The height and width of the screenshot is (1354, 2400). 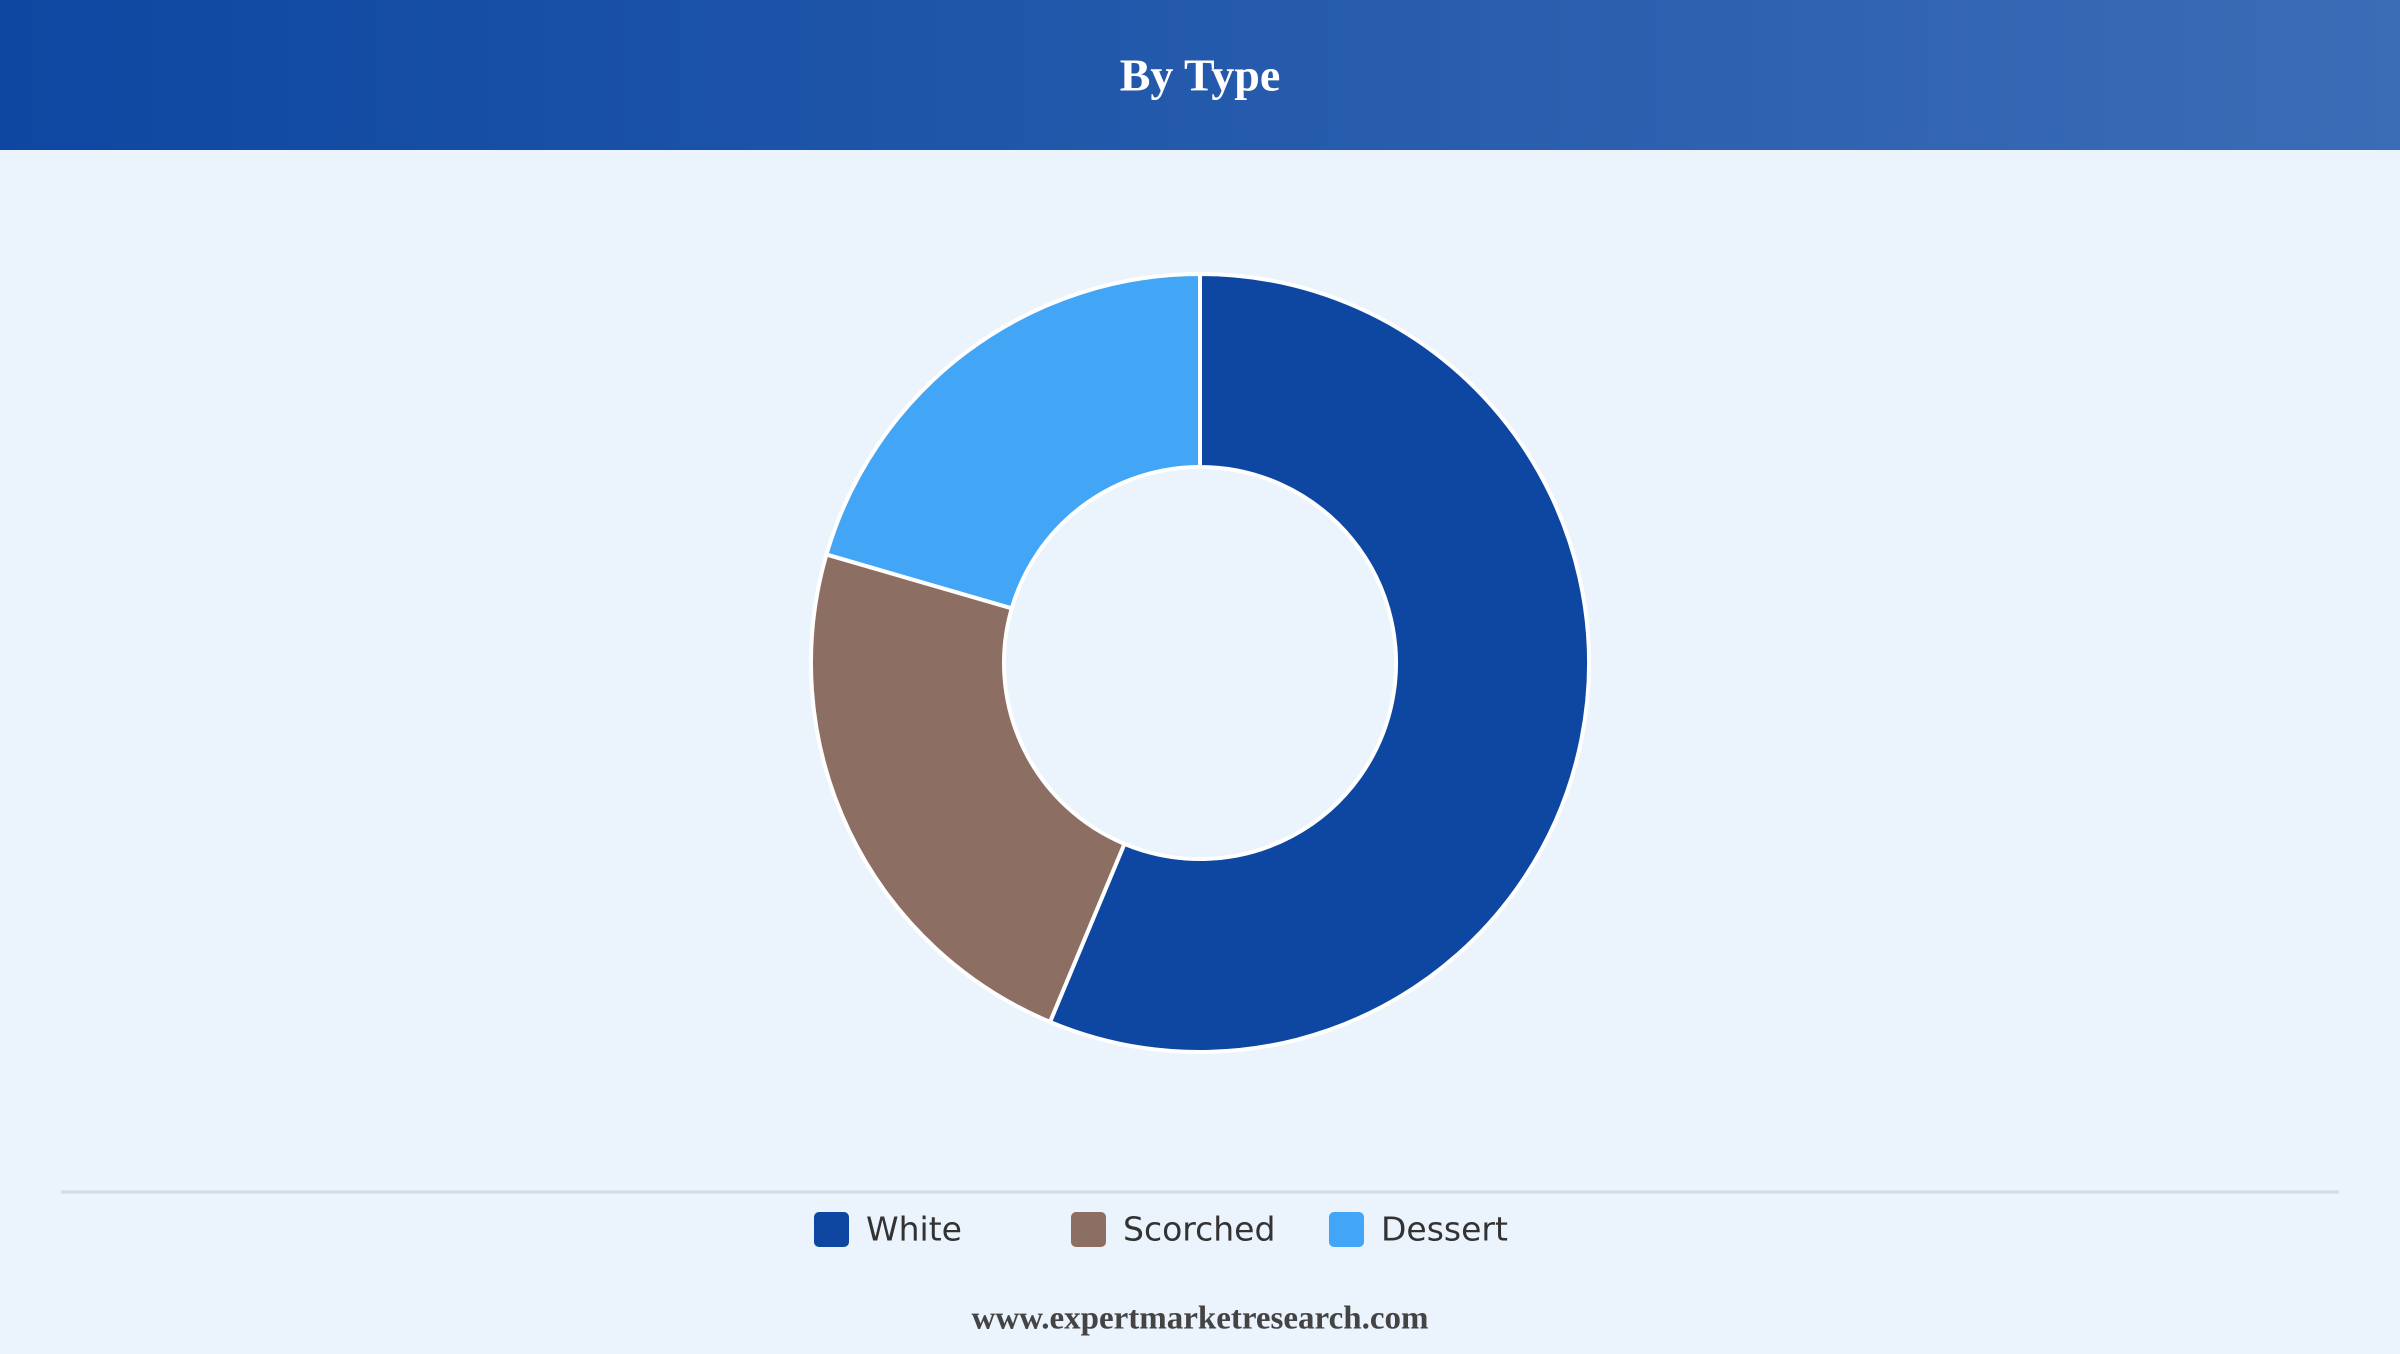 I want to click on chart-title: By Type, so click(x=1200, y=75).